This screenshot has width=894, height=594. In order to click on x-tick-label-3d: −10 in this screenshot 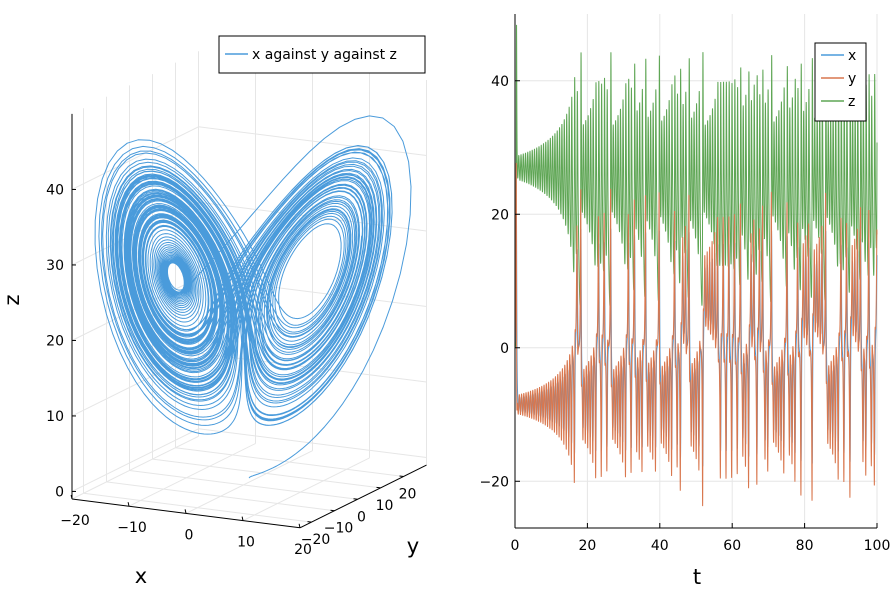, I will do `click(132, 528)`.